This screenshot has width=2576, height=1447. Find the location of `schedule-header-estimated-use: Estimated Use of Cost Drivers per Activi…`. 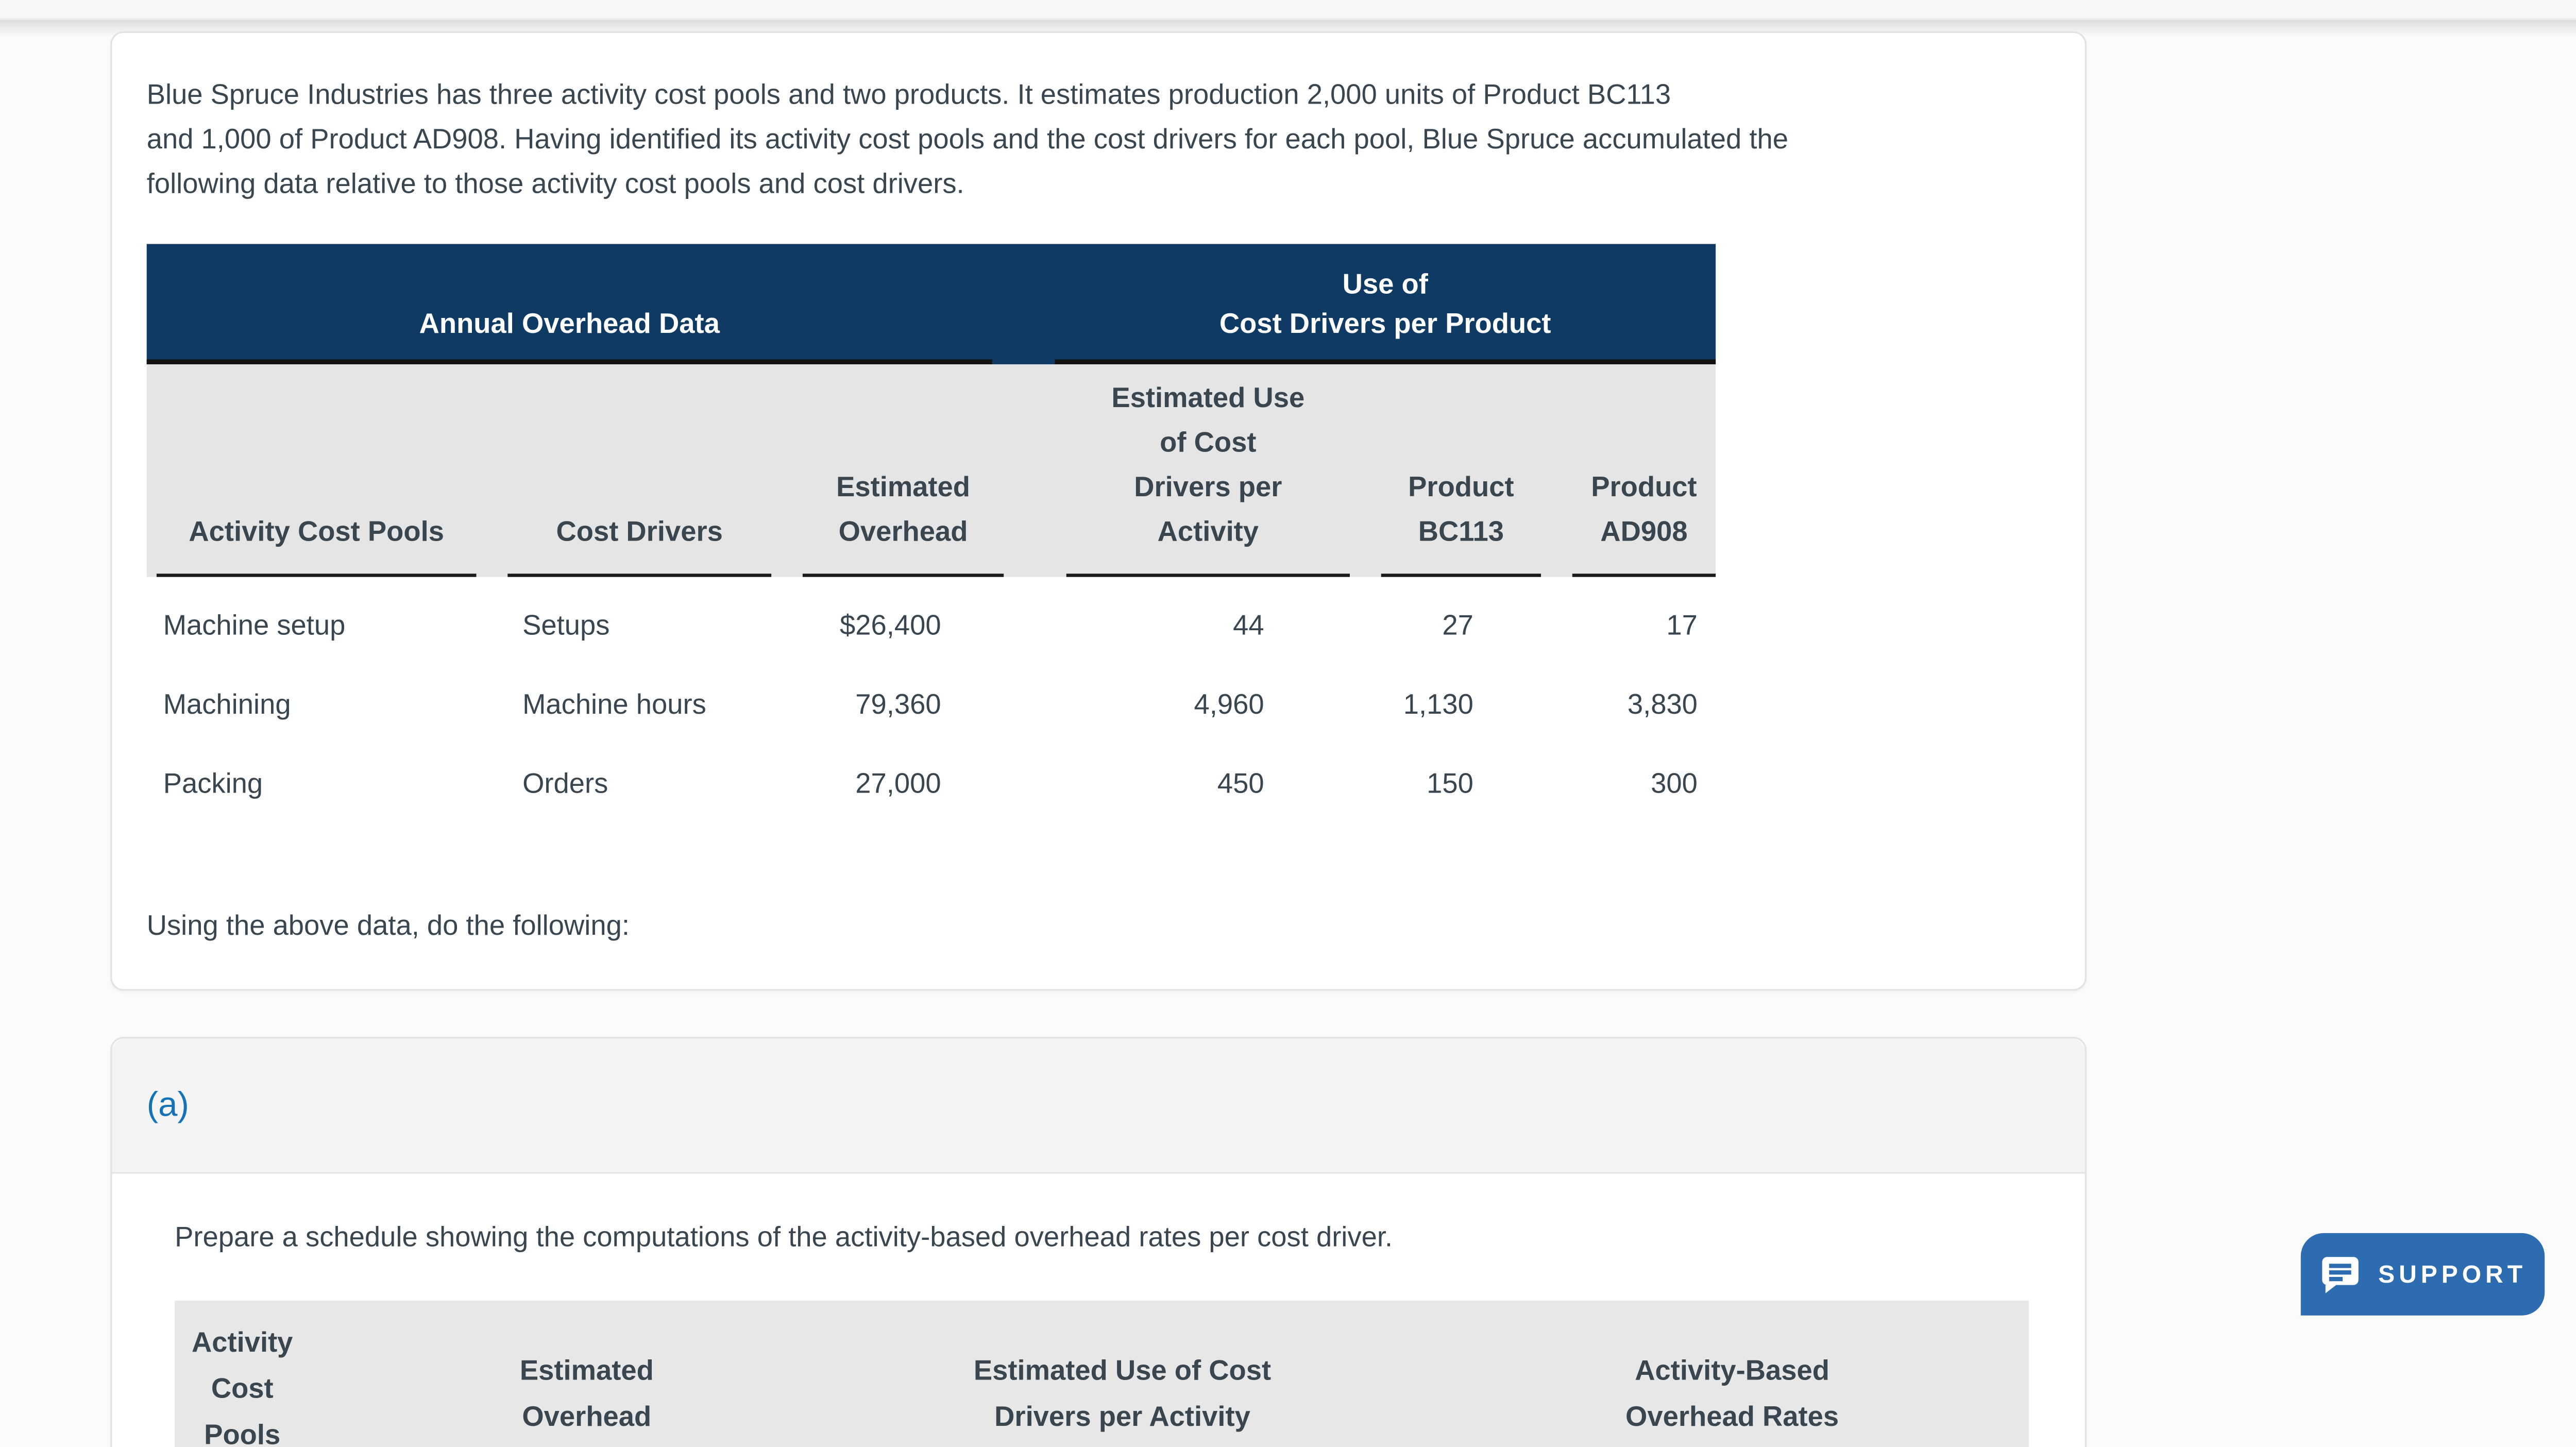

schedule-header-estimated-use: Estimated Use of Cost Drivers per Activi… is located at coordinates (1122, 1374).